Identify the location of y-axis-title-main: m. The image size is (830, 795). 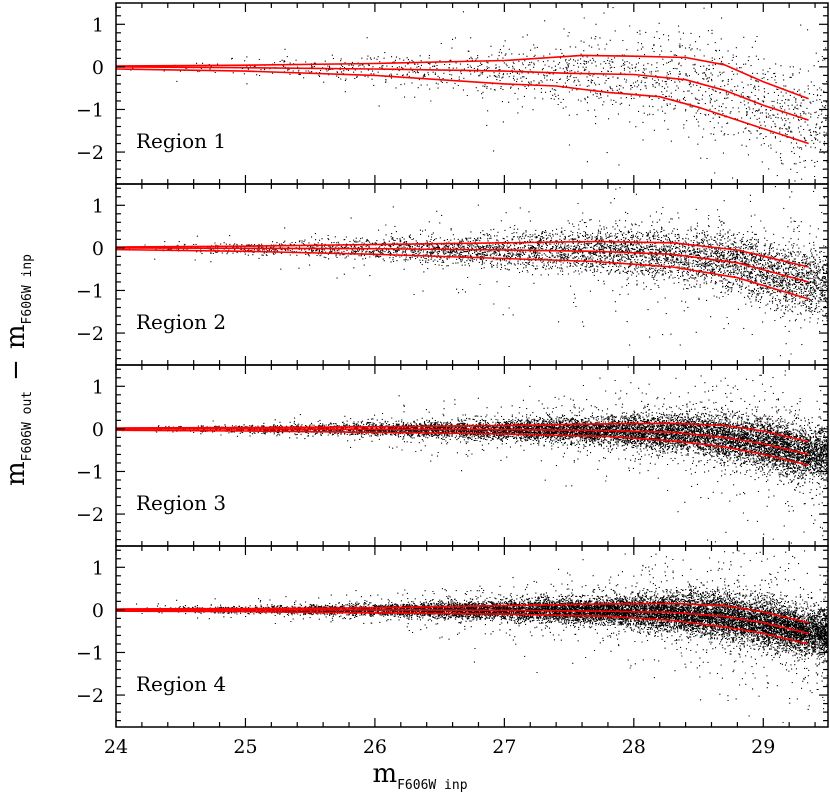
(16, 473).